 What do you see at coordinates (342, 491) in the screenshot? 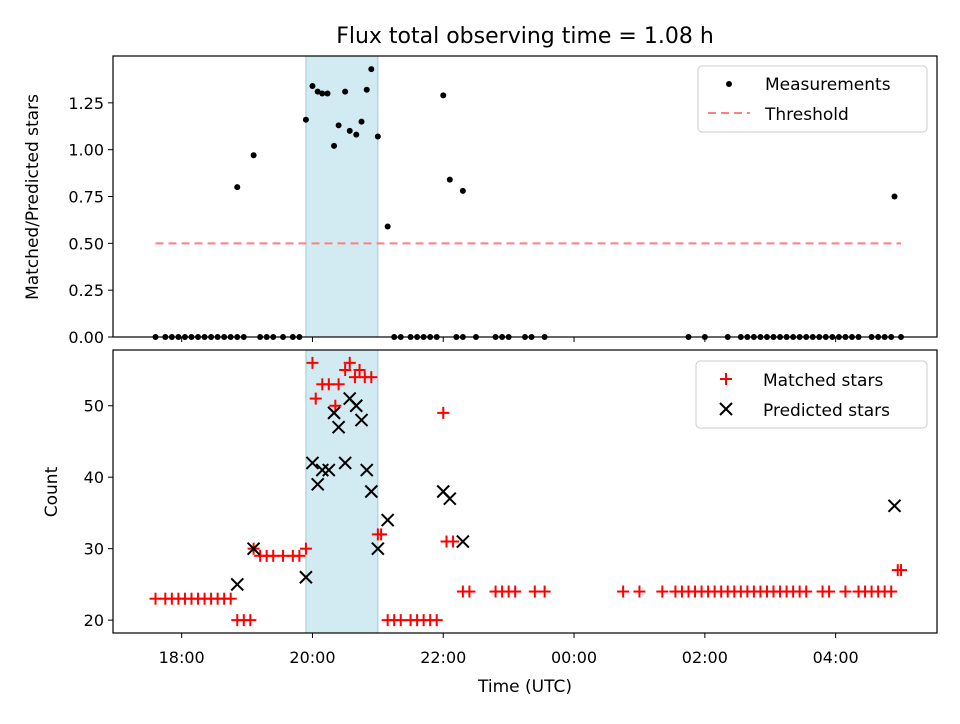
I see `bottom-observing-window-shade` at bounding box center [342, 491].